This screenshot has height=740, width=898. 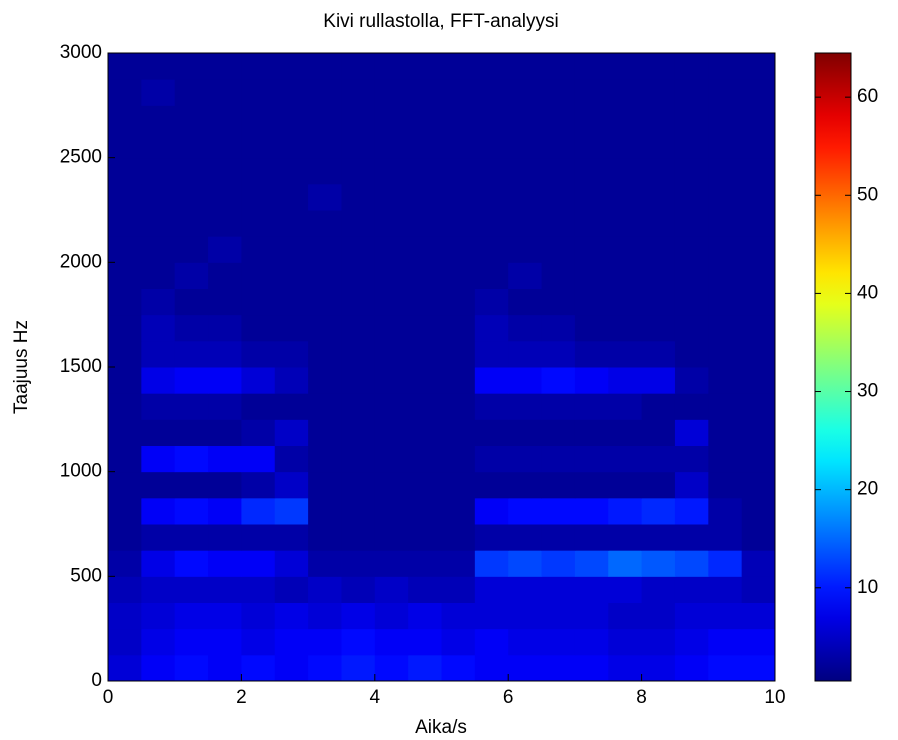 What do you see at coordinates (833, 367) in the screenshot?
I see `colorbar` at bounding box center [833, 367].